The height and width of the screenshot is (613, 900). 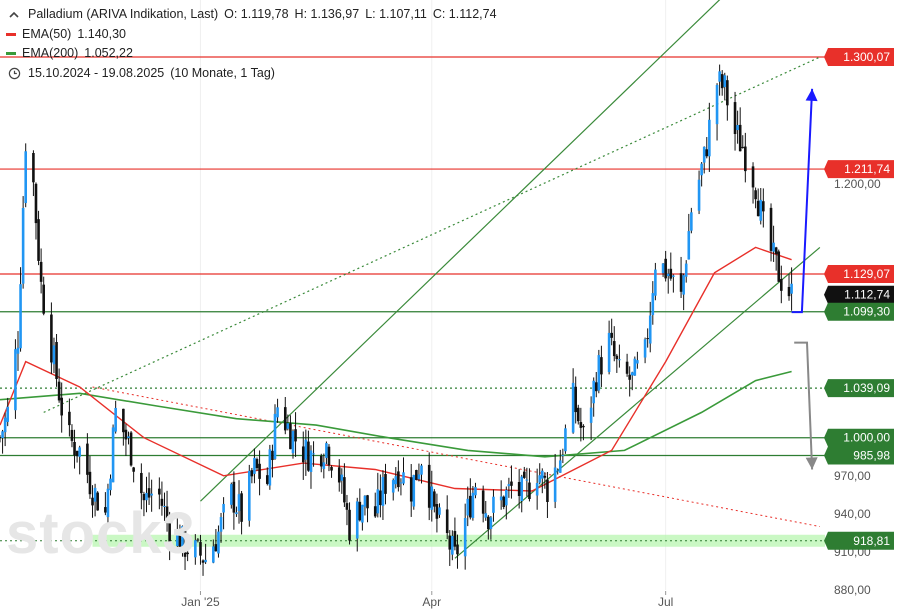 I want to click on forecast-down-arrowhead, so click(x=811, y=463).